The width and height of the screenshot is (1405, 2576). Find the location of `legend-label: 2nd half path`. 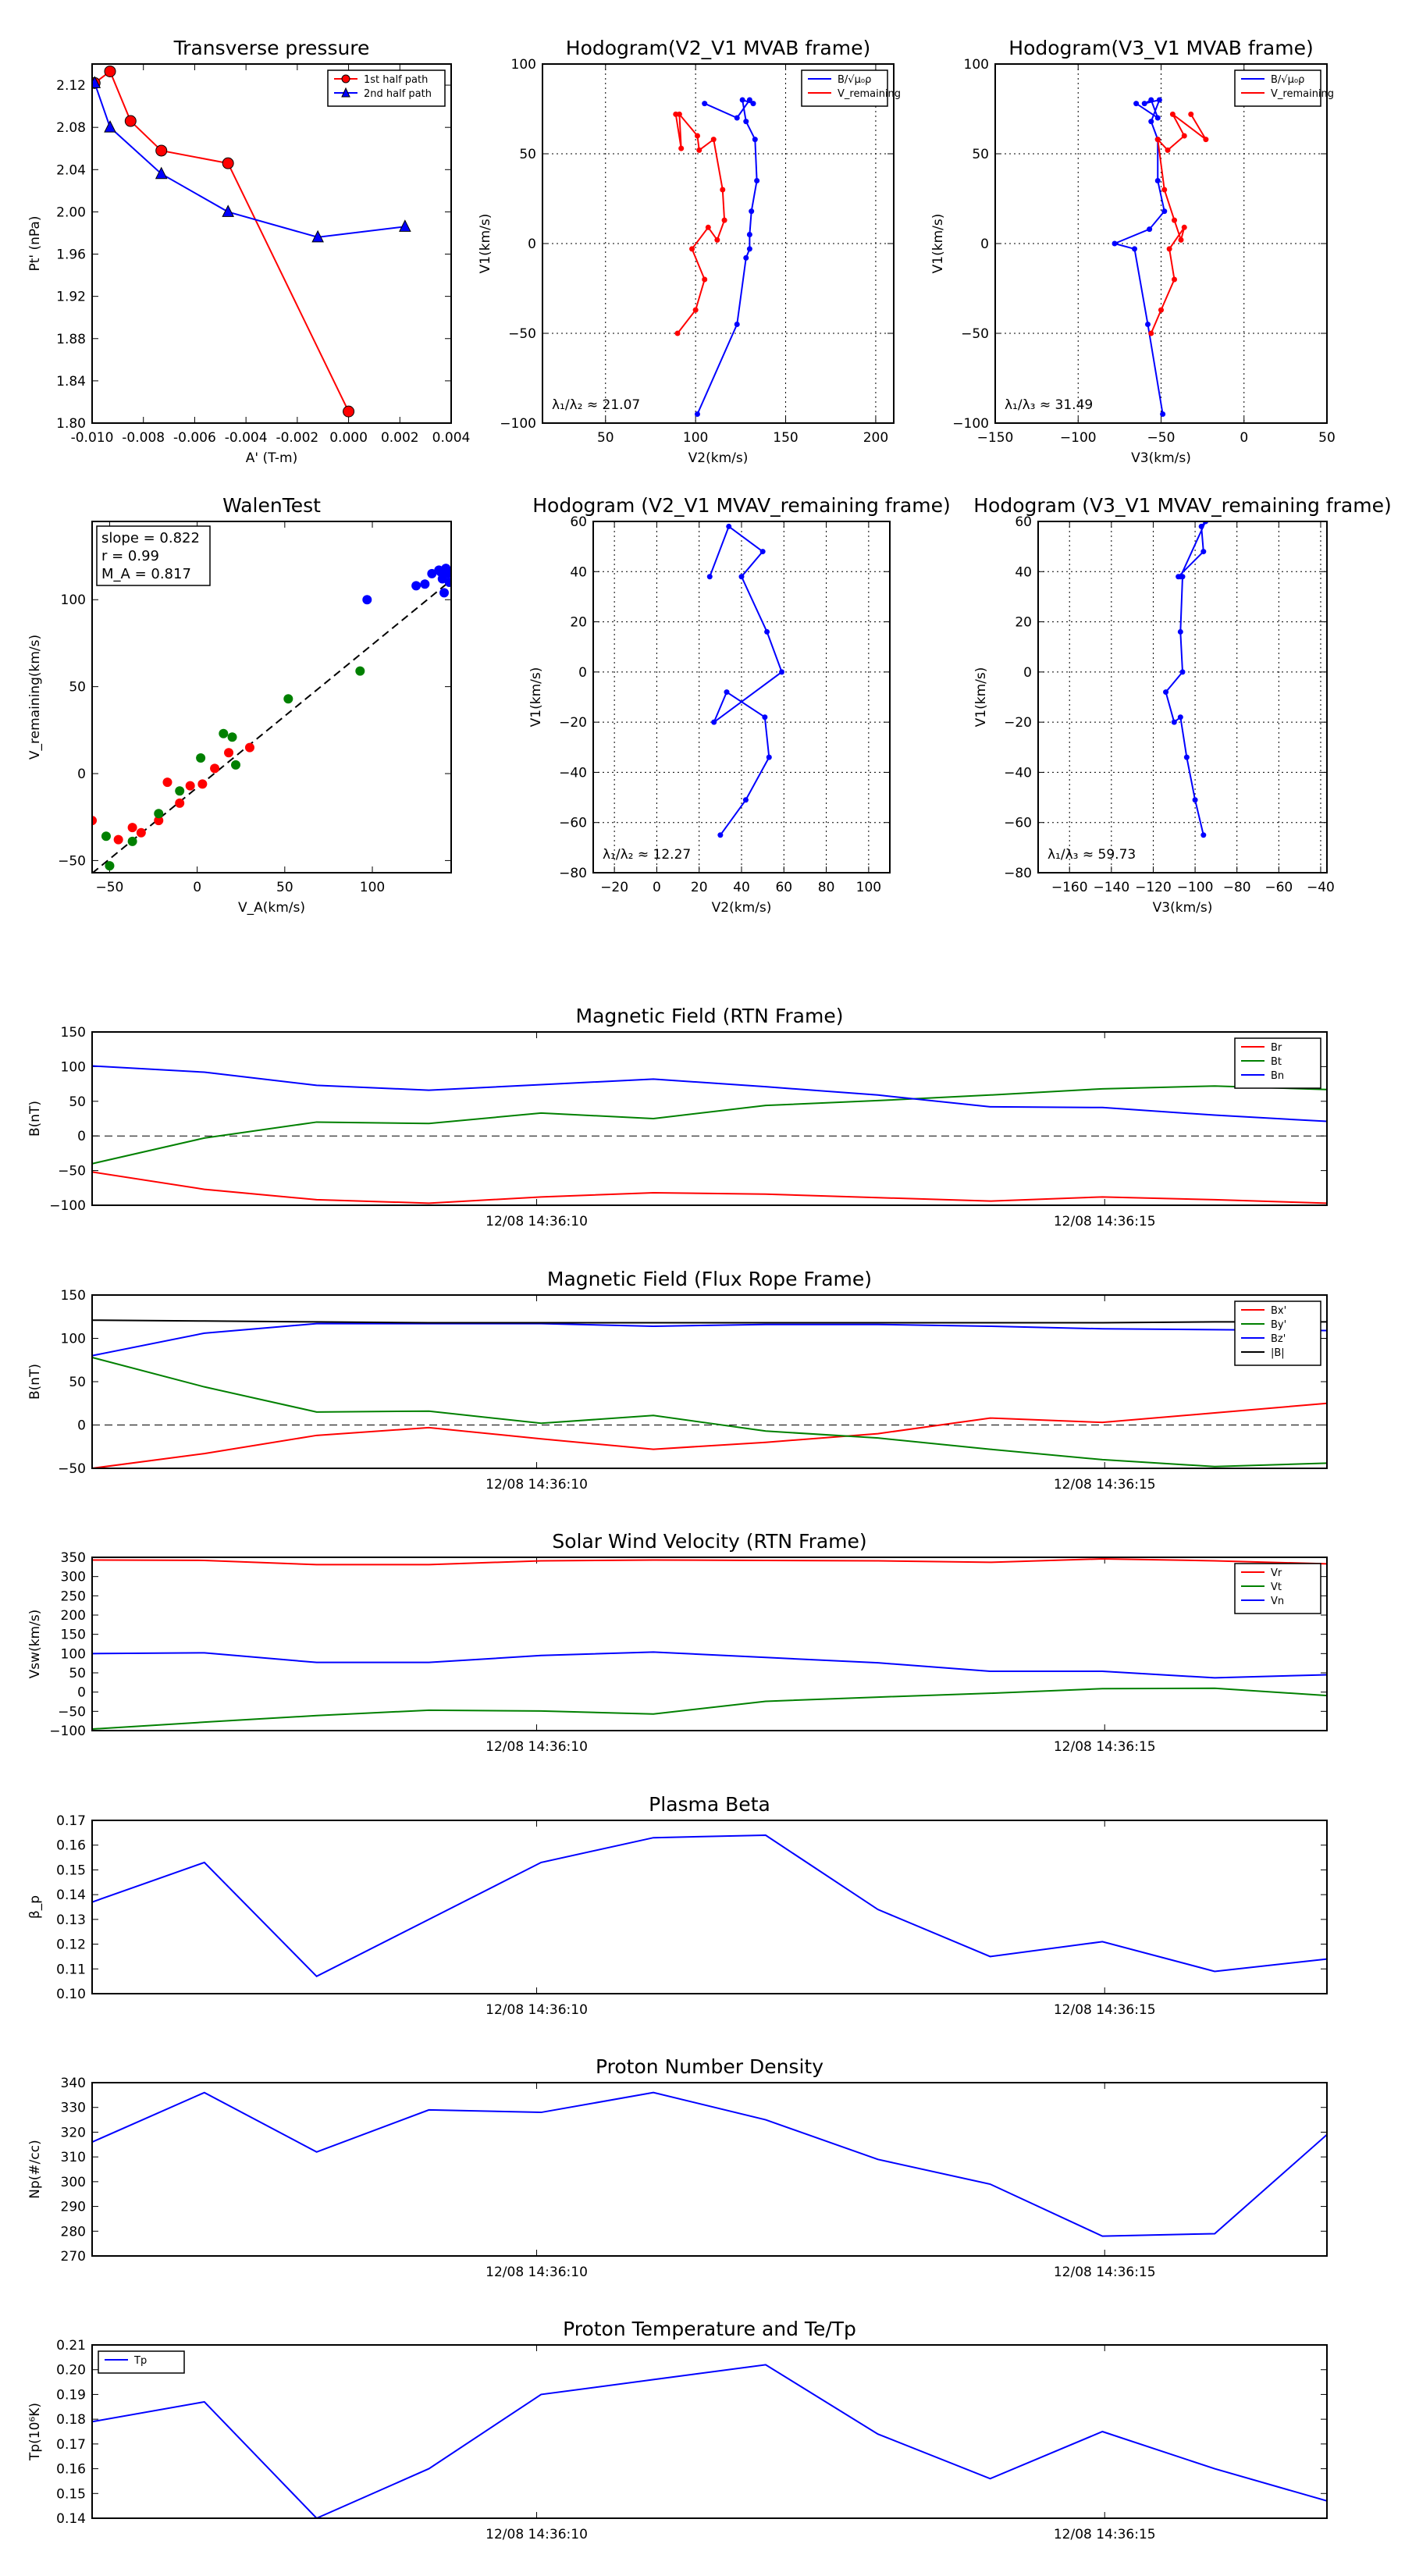

legend-label: 2nd half path is located at coordinates (398, 94).